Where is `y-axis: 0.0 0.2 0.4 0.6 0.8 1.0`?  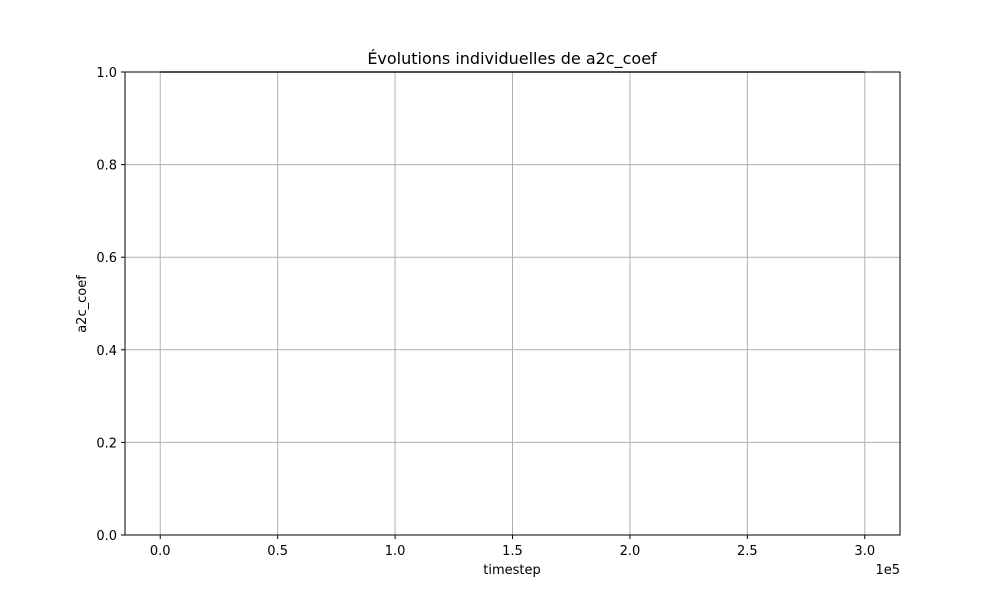 y-axis: 0.0 0.2 0.4 0.6 0.8 1.0 is located at coordinates (110, 305).